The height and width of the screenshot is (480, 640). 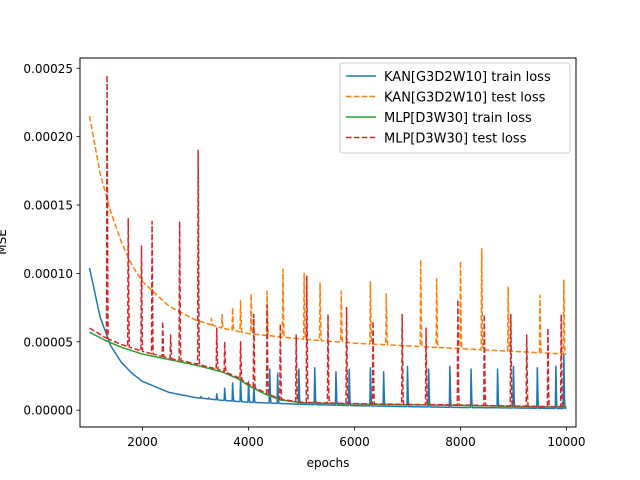 I want to click on legend-label: KAN[G3D2W10] test loss, so click(x=465, y=98).